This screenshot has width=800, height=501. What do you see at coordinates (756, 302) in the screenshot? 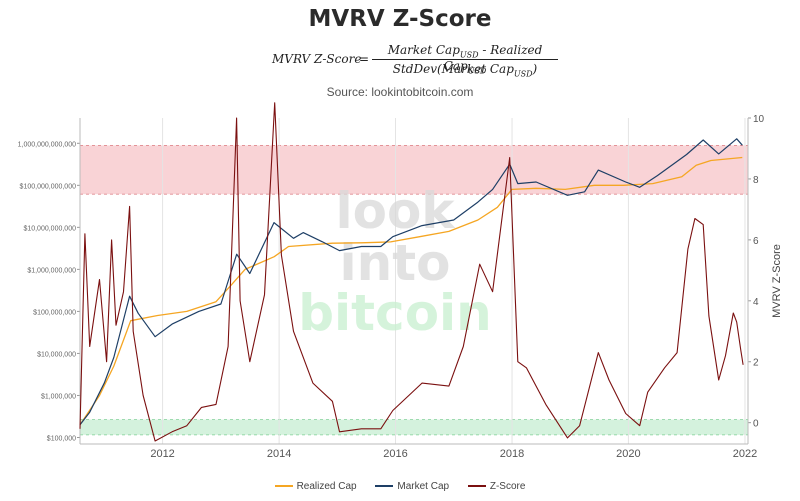
I see `y-right-tick-label: 4` at bounding box center [756, 302].